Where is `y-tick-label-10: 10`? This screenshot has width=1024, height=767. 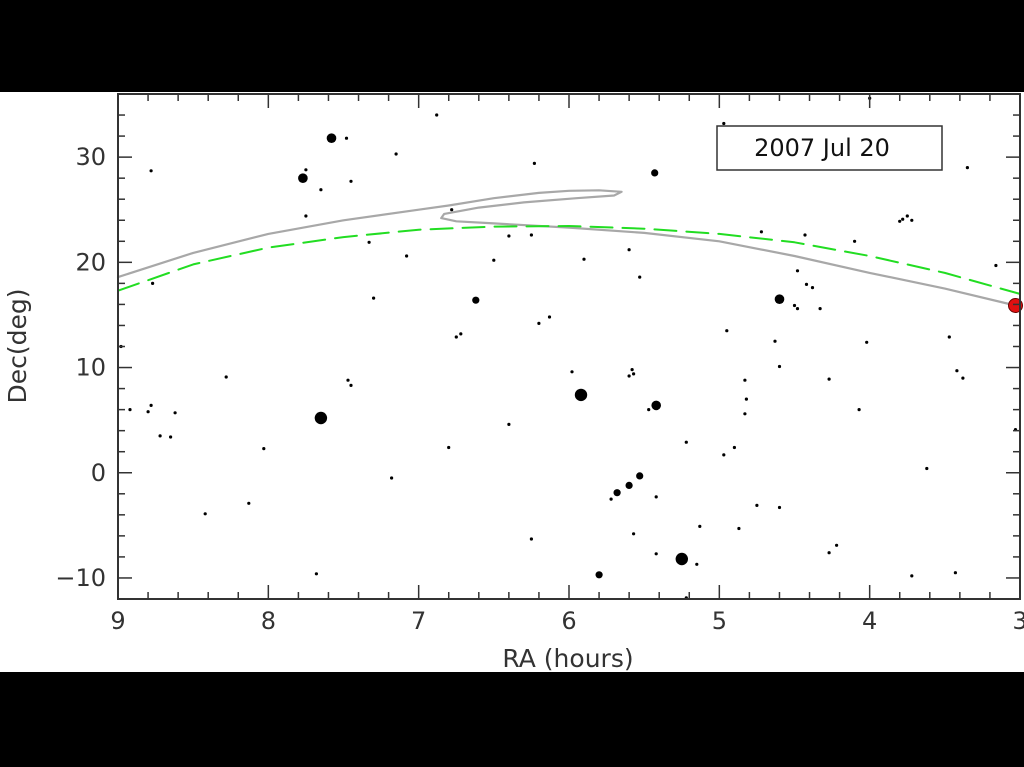 y-tick-label-10: 10 is located at coordinates (90, 368).